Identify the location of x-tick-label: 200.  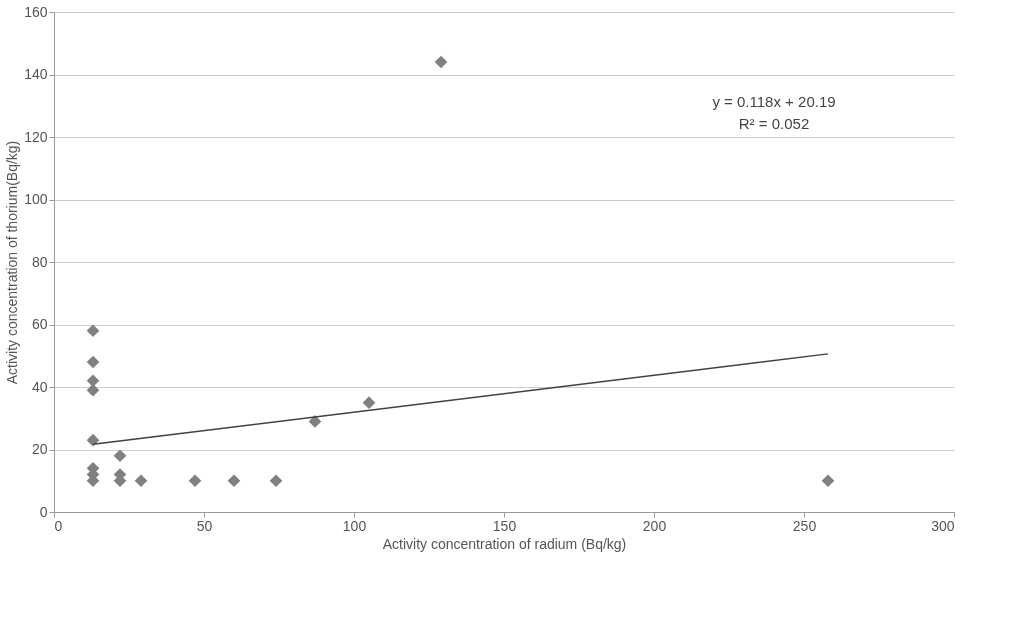
(654, 525).